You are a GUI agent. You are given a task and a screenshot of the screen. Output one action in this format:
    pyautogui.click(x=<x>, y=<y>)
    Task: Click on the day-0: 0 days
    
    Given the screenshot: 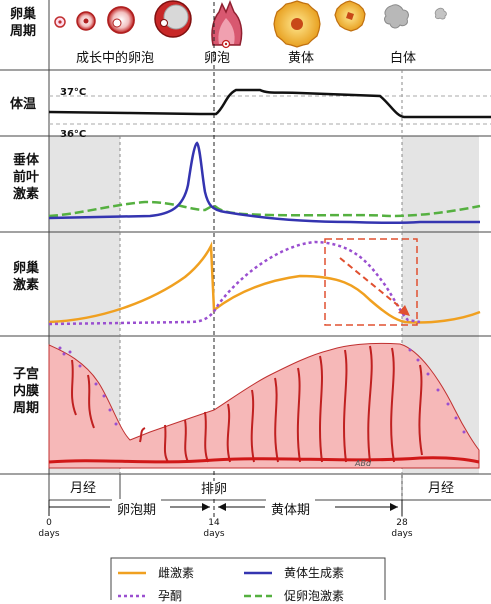 What is the action you would take?
    pyautogui.click(x=49, y=528)
    